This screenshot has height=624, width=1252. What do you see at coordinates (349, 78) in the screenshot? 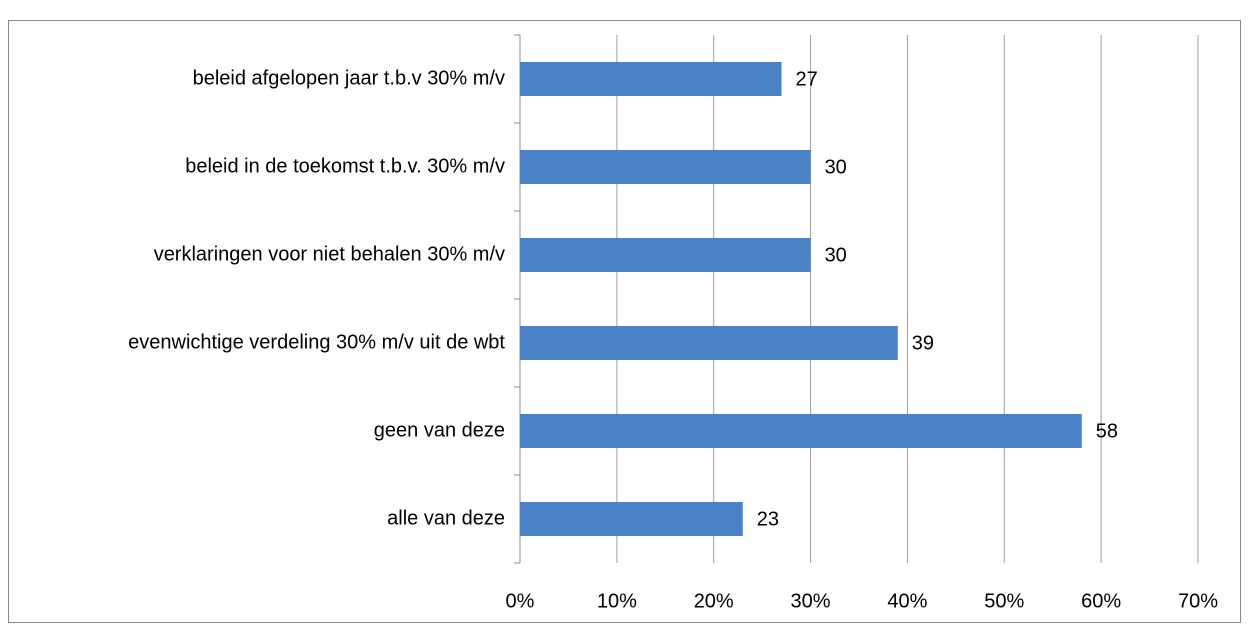
I see `y-tick-label: beleid afgelopen jaar t.b.v 30% m/v` at bounding box center [349, 78].